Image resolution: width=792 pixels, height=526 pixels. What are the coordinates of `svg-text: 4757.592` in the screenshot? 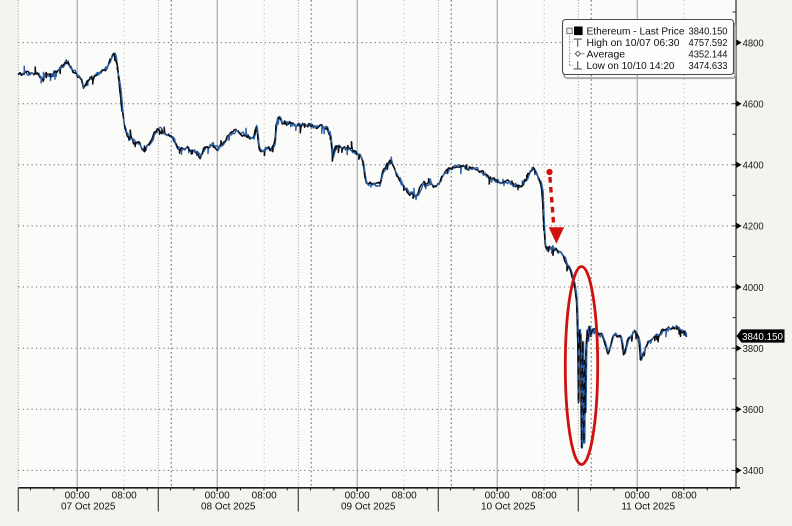 It's located at (708, 43).